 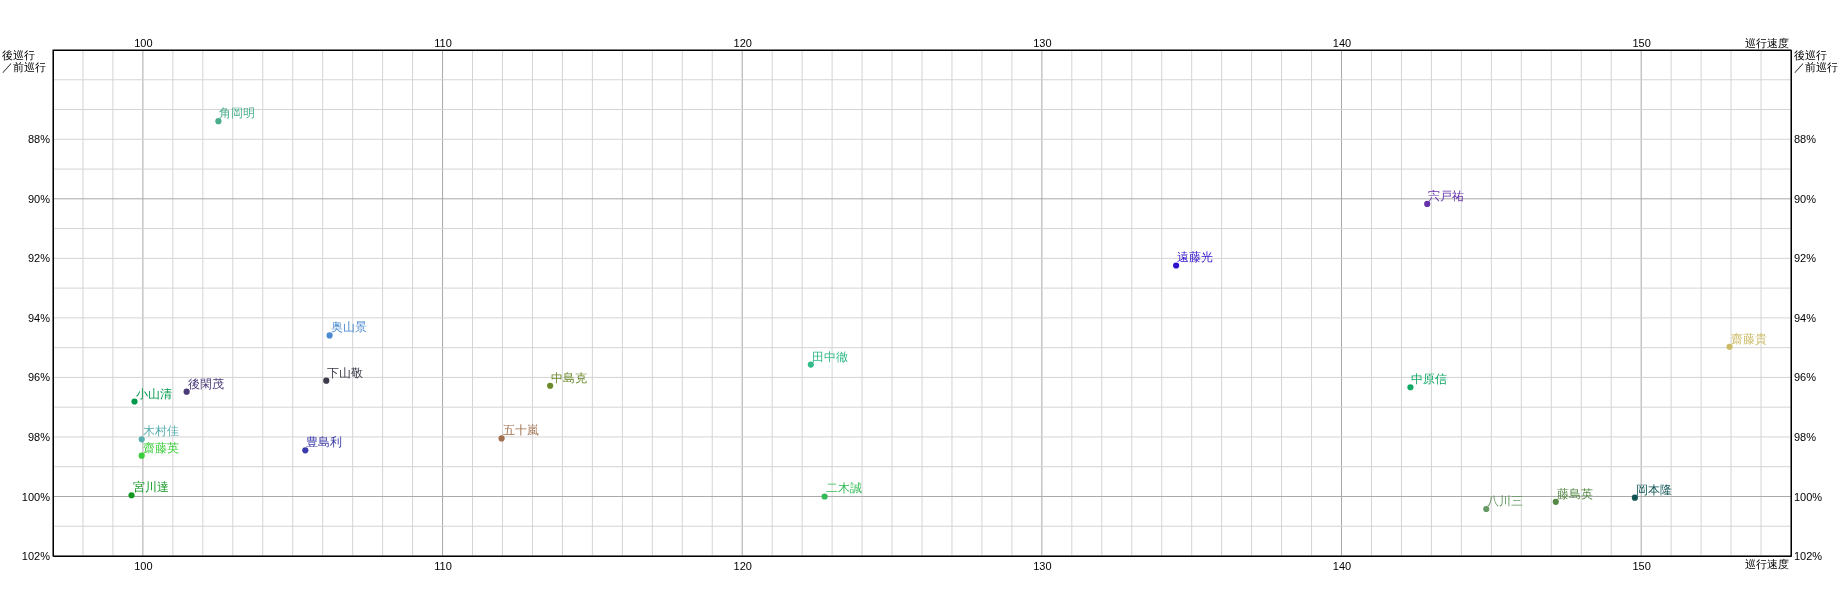 I want to click on x2-tick-label: 110, so click(x=443, y=566).